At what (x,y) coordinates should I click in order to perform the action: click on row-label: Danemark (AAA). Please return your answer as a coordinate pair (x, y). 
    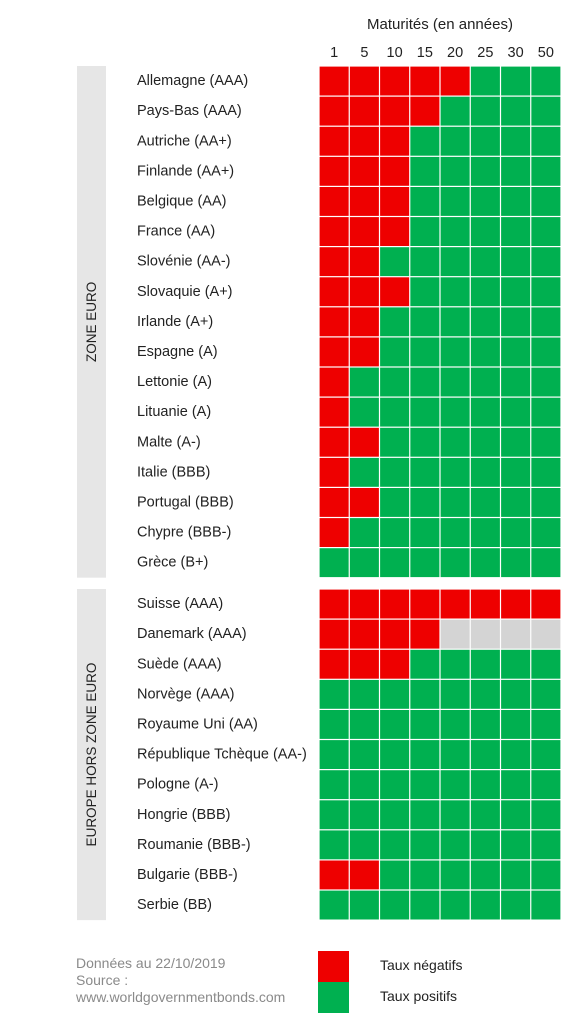
    Looking at the image, I should click on (192, 634).